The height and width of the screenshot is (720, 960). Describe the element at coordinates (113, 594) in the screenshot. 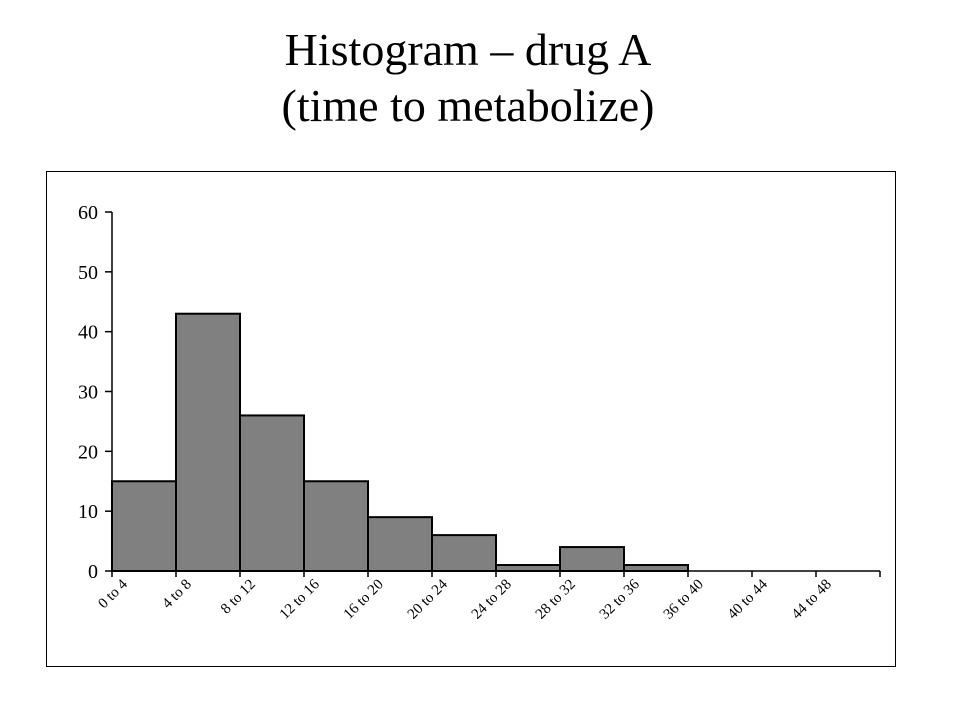

I see `x-category-label-0: 0 to 4` at that location.